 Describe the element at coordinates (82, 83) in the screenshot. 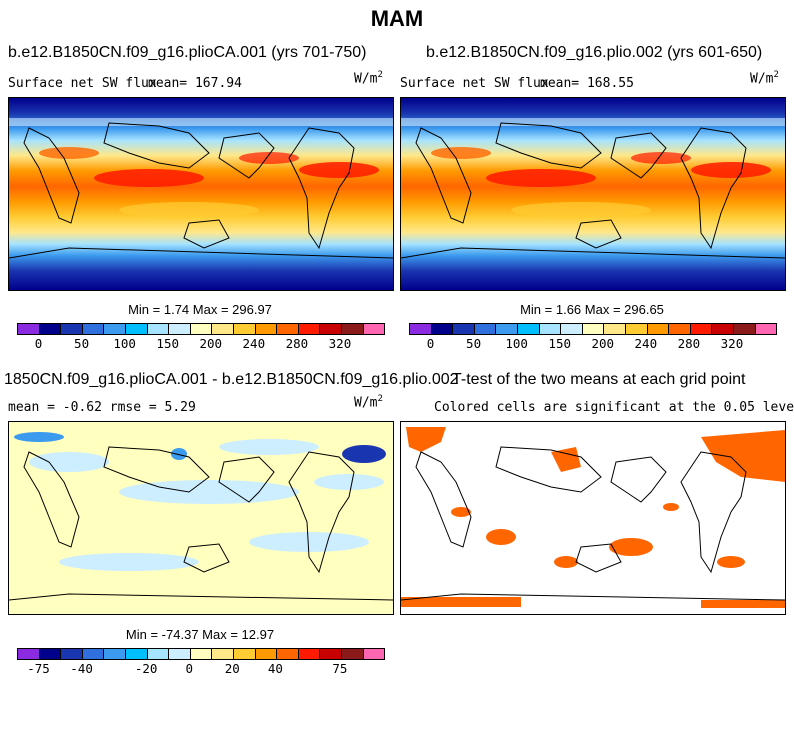

I see `panel-tl-variable-label: Surface net SW flux` at that location.